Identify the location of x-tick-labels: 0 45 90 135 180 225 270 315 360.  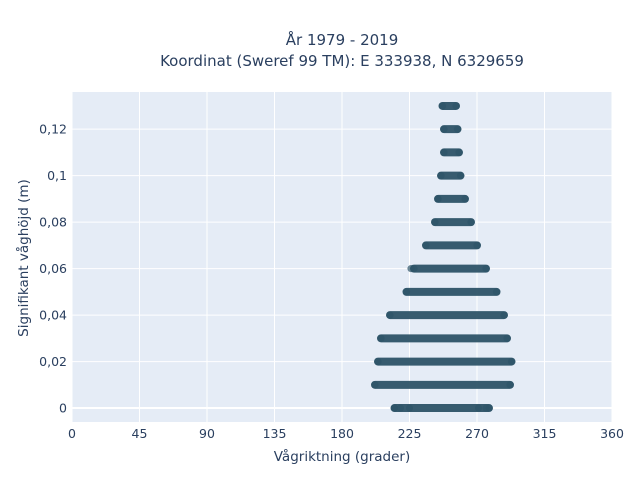
(346, 433).